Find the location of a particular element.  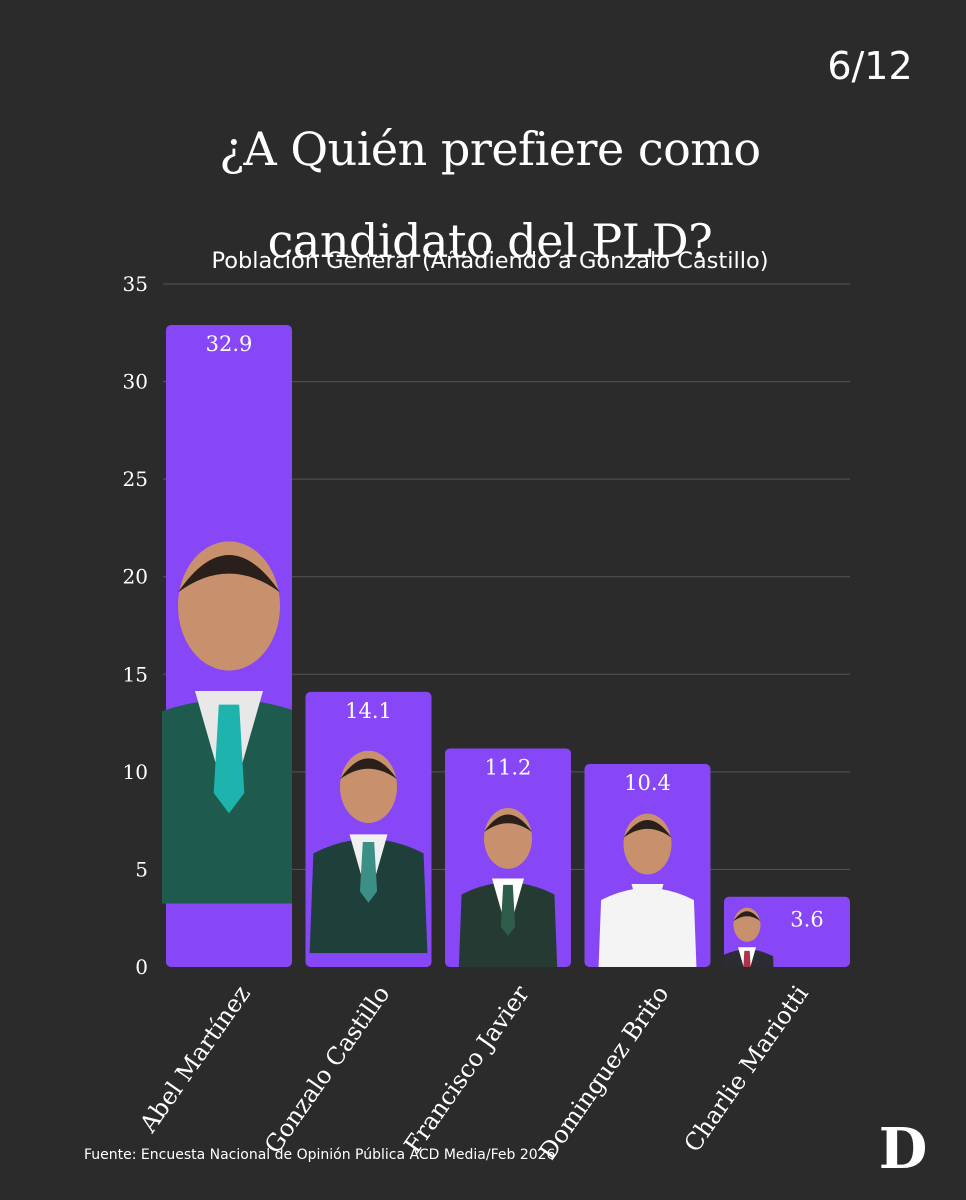

x-tick-label-2: Gonzalo Castillo is located at coordinates (327, 1069).